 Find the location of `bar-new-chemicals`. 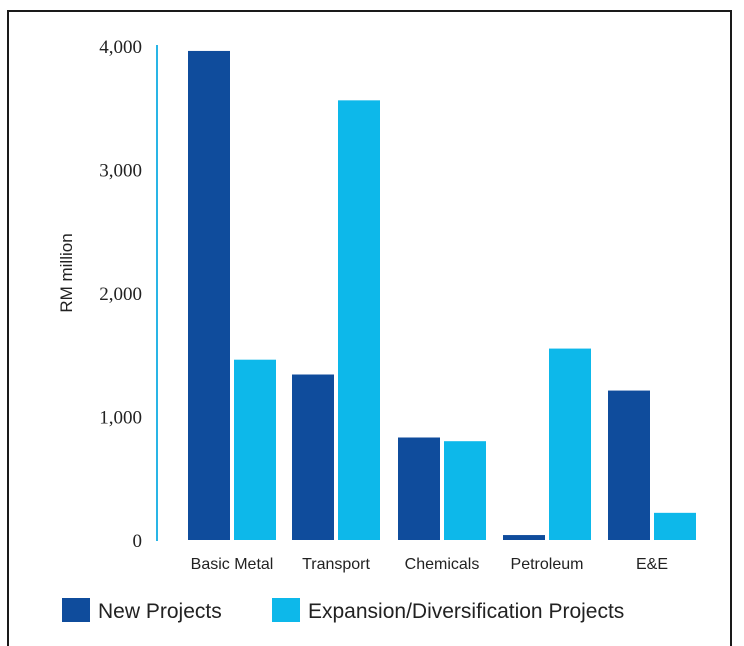

bar-new-chemicals is located at coordinates (419, 488).